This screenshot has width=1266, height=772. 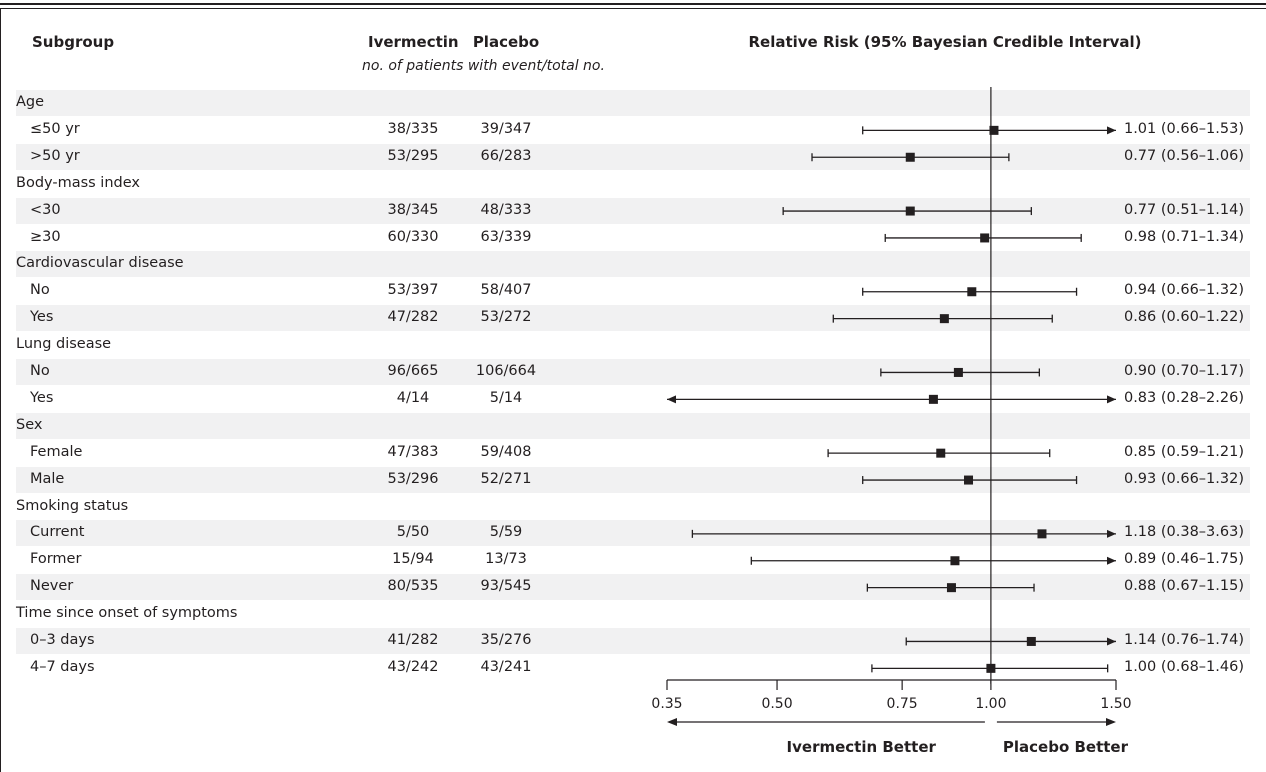 I want to click on ivermectin-count: 47/282, so click(x=413, y=317).